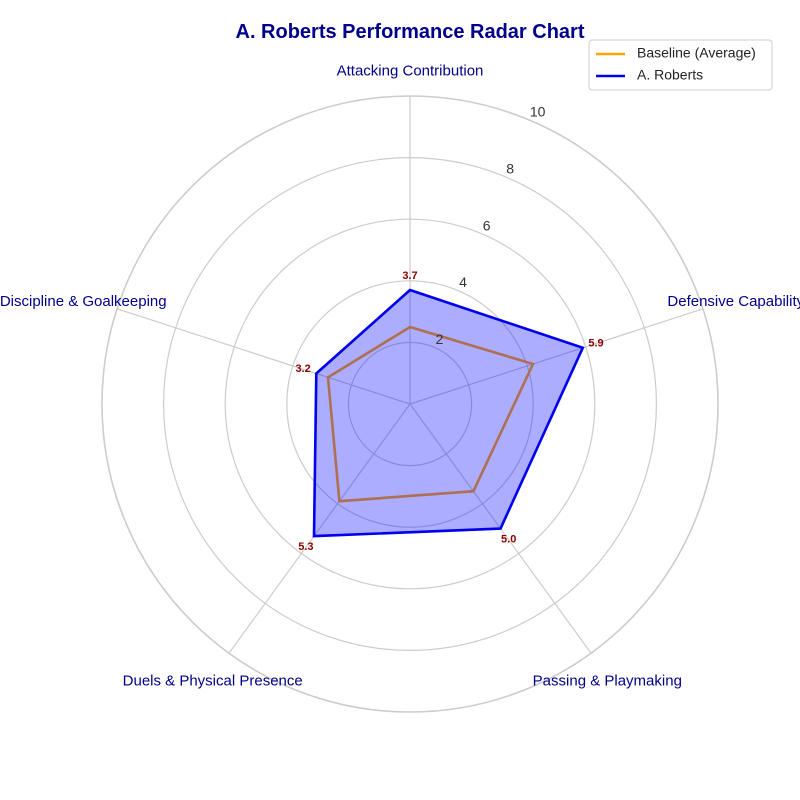 Image resolution: width=800 pixels, height=800 pixels. I want to click on category-label: Attacking Contribution, so click(410, 70).